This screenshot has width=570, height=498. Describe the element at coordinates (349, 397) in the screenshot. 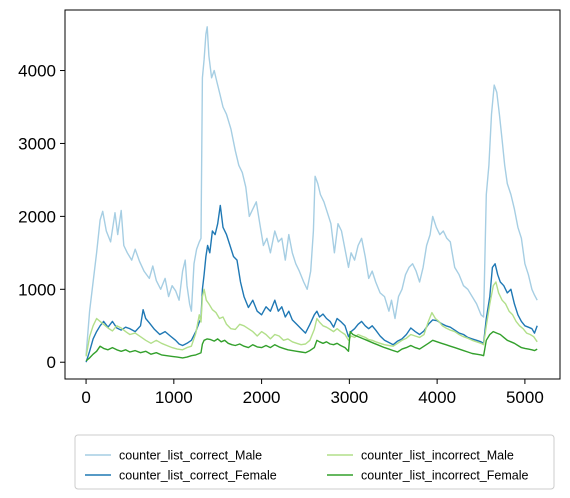

I see `x-tick-label-3: 3000` at that location.